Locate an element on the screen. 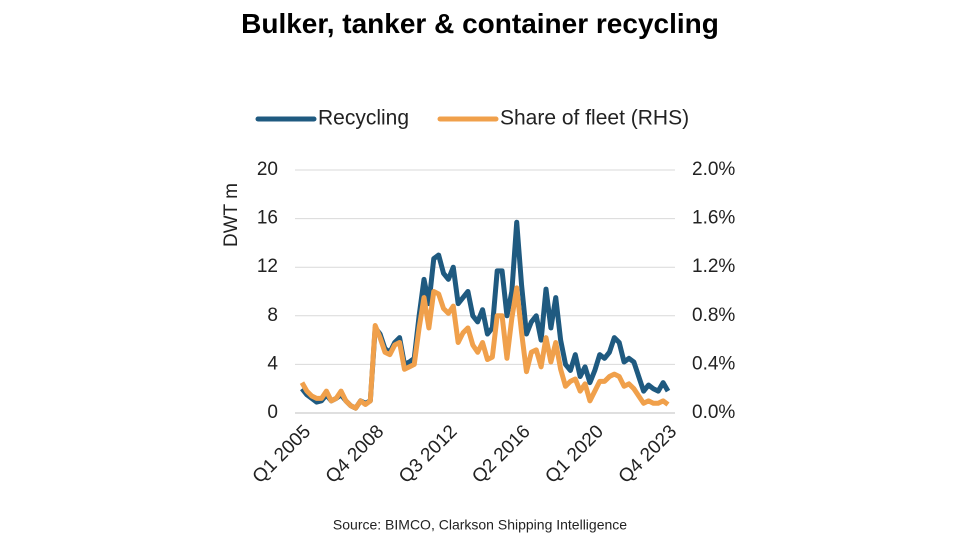 The width and height of the screenshot is (960, 540). y-tick-label: 8 is located at coordinates (272, 315).